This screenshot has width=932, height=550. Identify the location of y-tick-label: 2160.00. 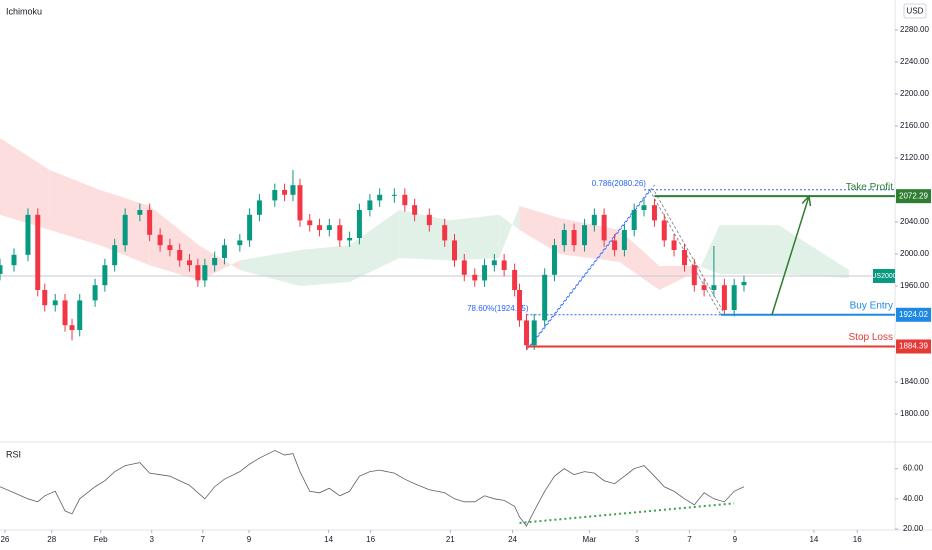
(914, 125).